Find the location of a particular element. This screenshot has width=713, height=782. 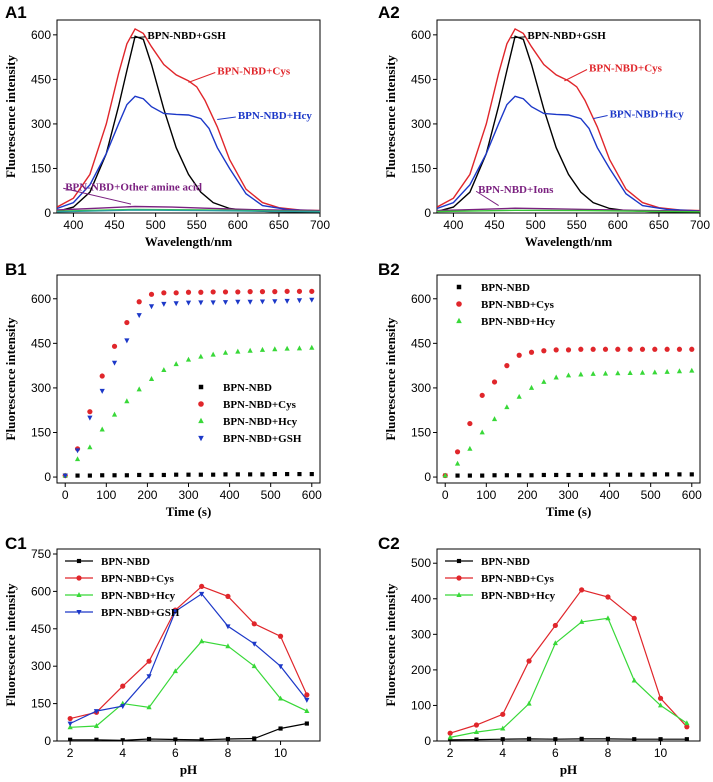

legend-label: BPN-NBD is located at coordinates (247, 388).